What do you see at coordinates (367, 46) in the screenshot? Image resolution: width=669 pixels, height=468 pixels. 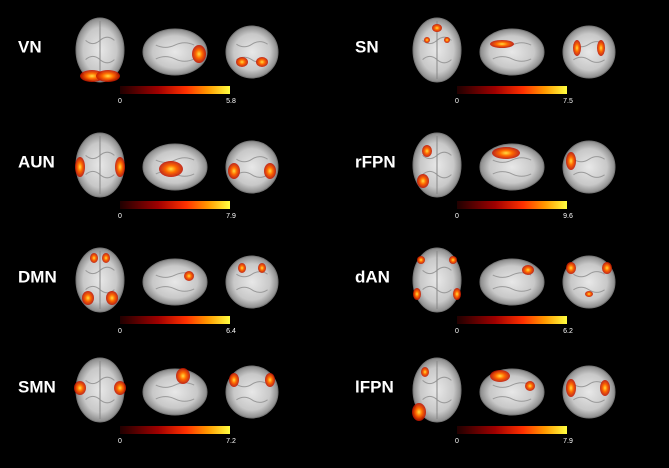 I see `network-label: SN` at bounding box center [367, 46].